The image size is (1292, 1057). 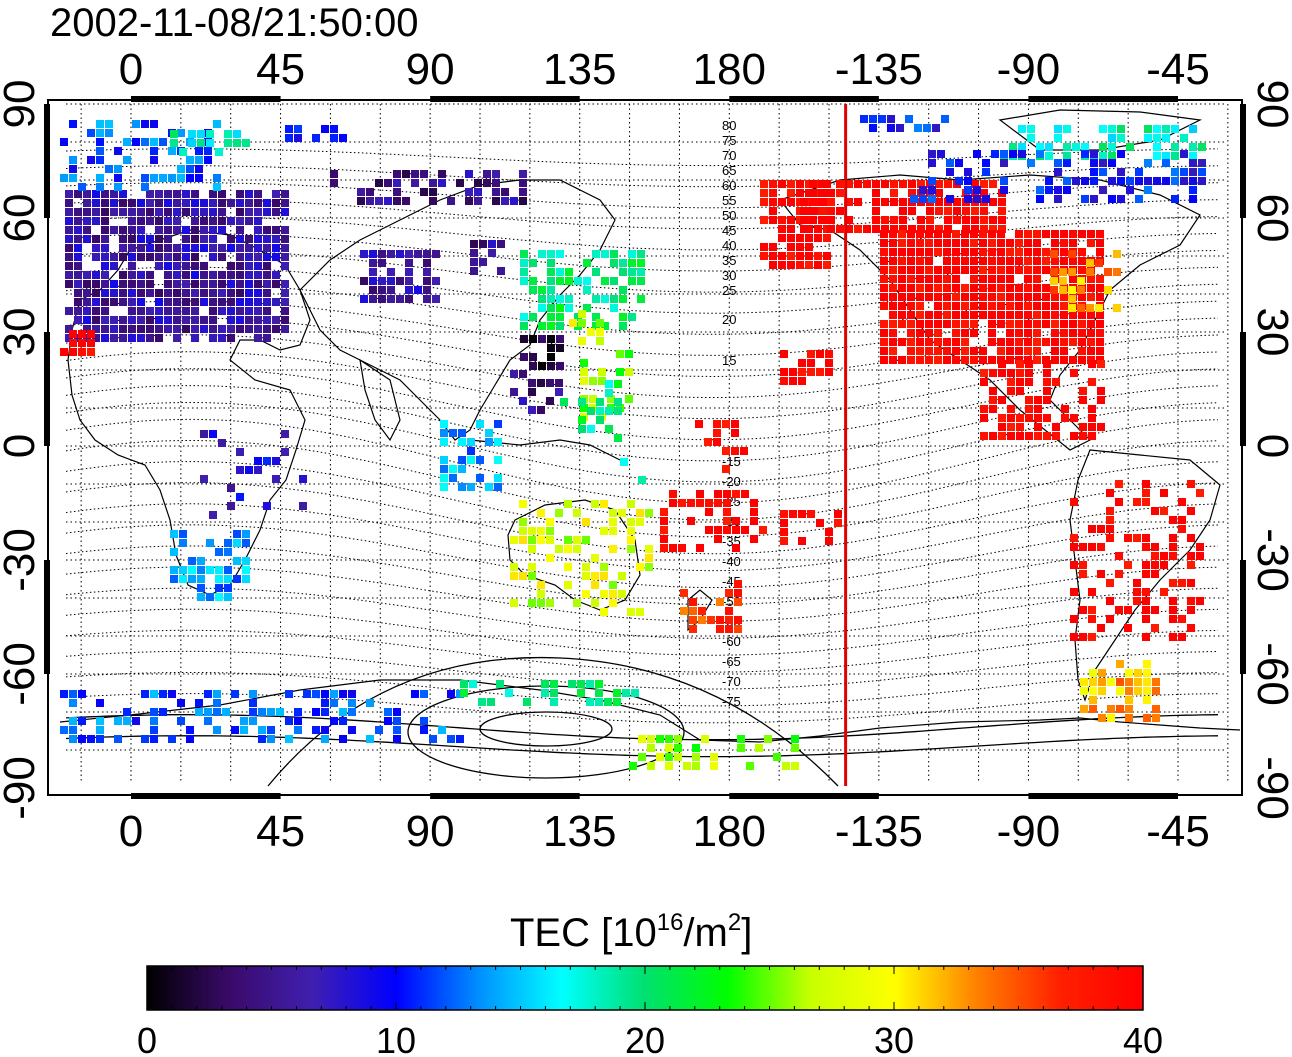 What do you see at coordinates (1243, 161) in the screenshot?
I see `frame-bar-right` at bounding box center [1243, 161].